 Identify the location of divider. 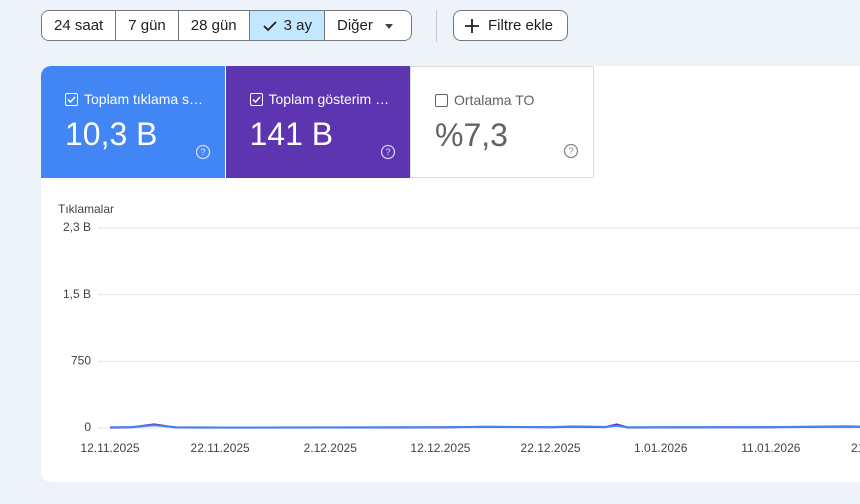
(436, 26).